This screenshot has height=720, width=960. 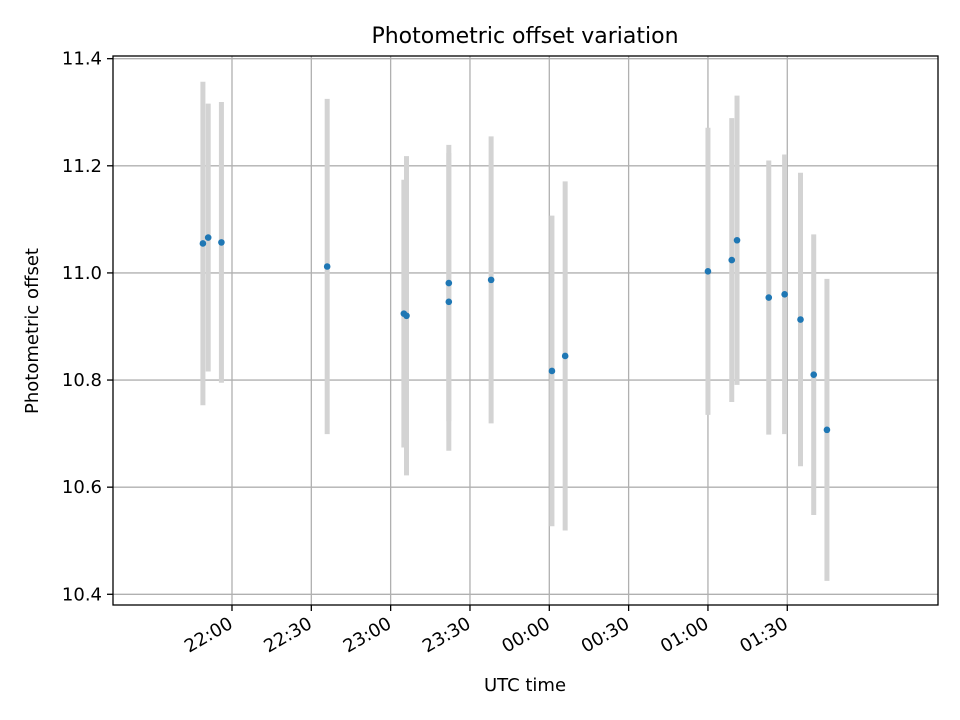 What do you see at coordinates (525, 685) in the screenshot?
I see `x-axis-label: UTC time` at bounding box center [525, 685].